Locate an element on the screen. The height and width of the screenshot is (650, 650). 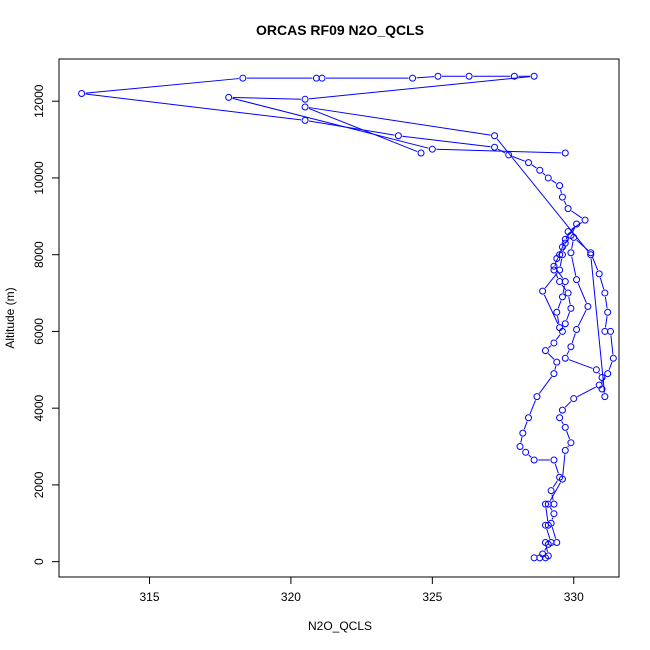
y-tick-label: 8000 is located at coordinates (39, 254).